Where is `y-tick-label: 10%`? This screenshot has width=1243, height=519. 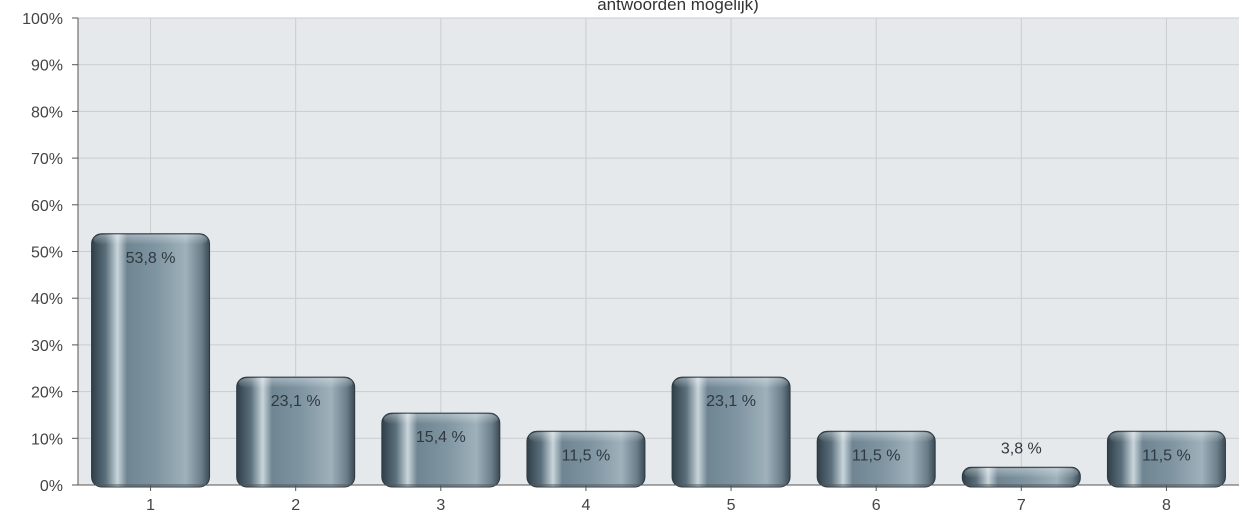 y-tick-label: 10% is located at coordinates (47, 439).